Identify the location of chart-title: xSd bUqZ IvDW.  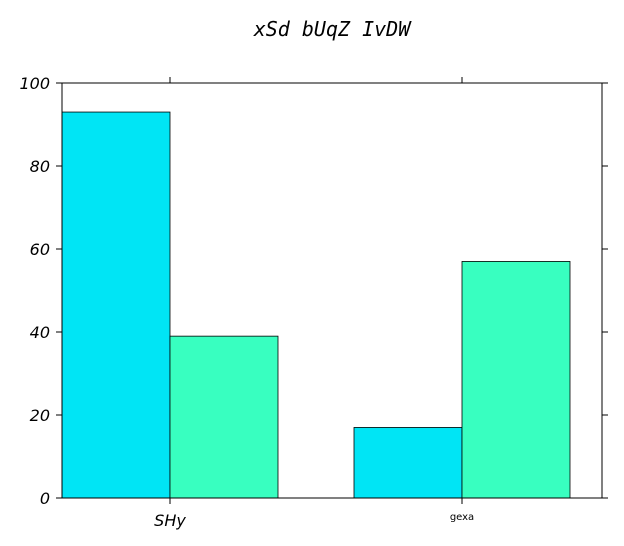
(332, 29).